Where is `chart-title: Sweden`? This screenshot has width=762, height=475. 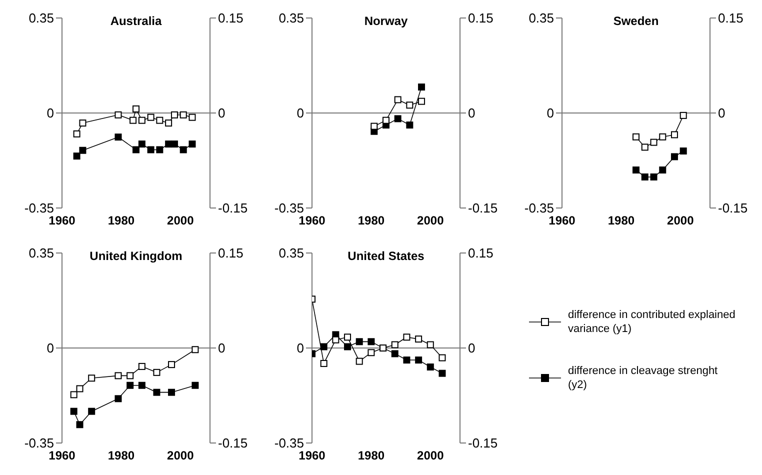 chart-title: Sweden is located at coordinates (636, 21).